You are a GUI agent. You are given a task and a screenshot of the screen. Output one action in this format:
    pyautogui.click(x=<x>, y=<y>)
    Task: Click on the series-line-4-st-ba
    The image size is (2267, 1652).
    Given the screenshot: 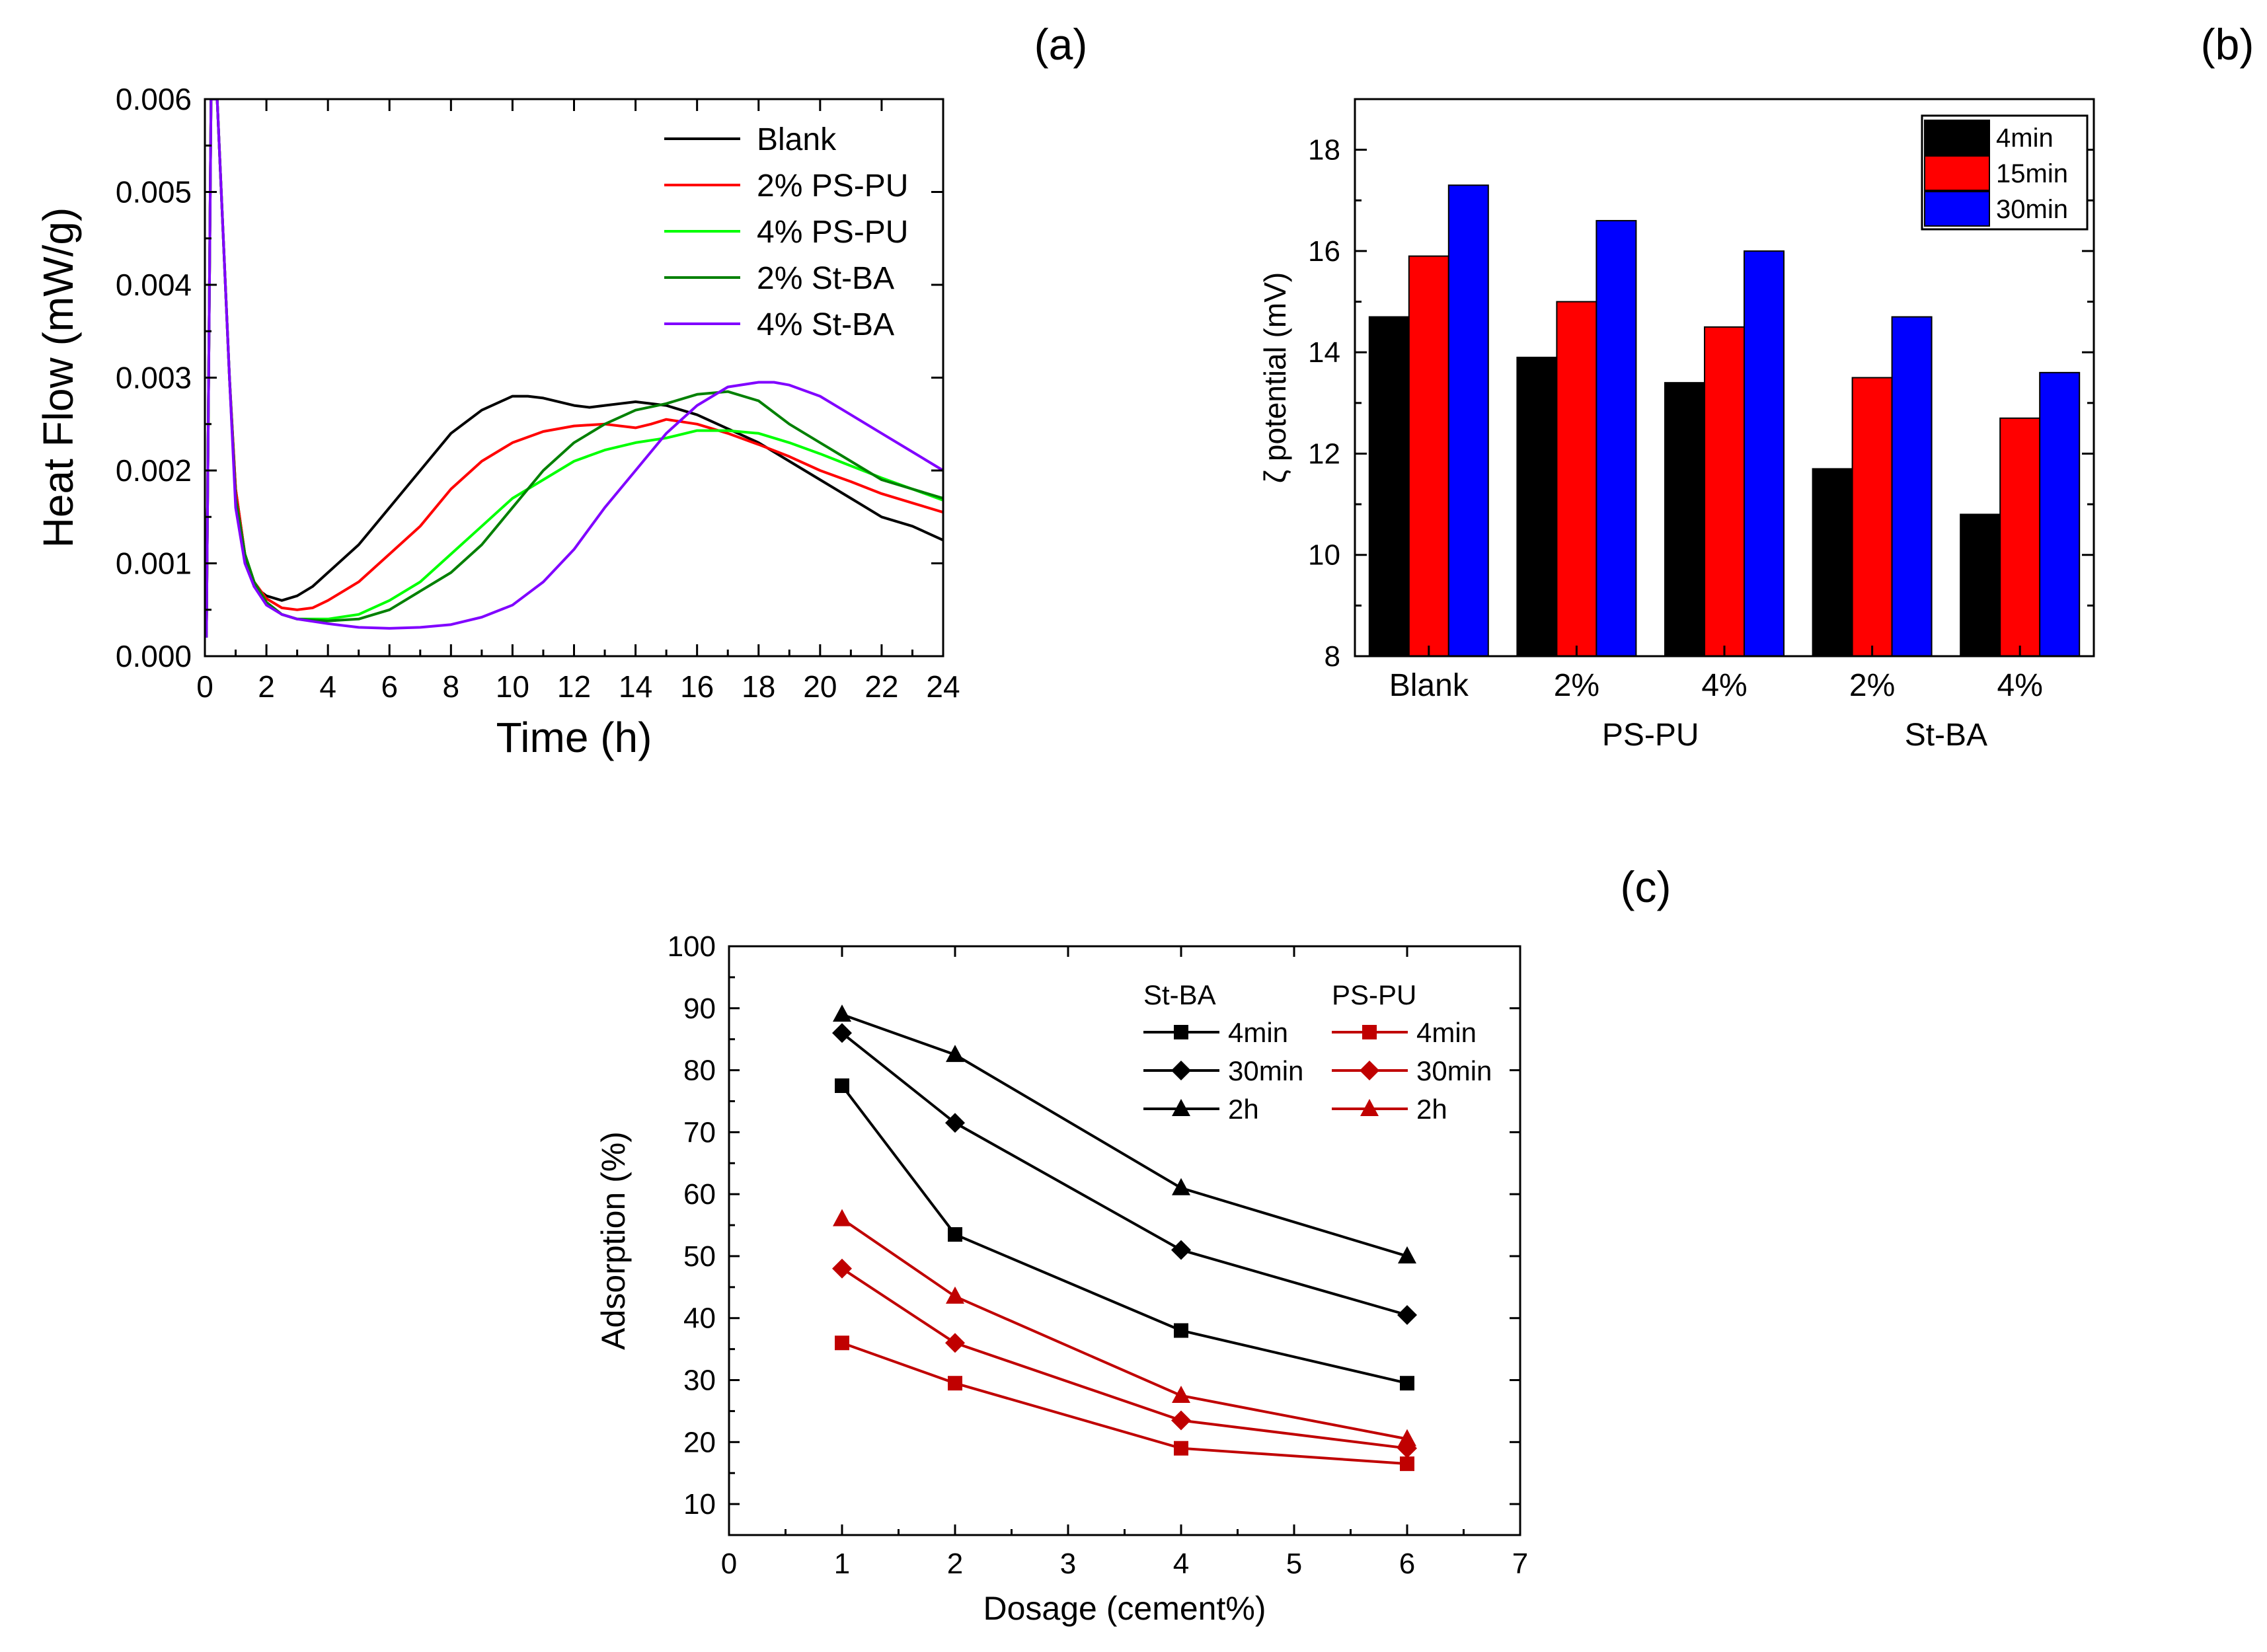 What is the action you would take?
    pyautogui.click(x=574, y=369)
    